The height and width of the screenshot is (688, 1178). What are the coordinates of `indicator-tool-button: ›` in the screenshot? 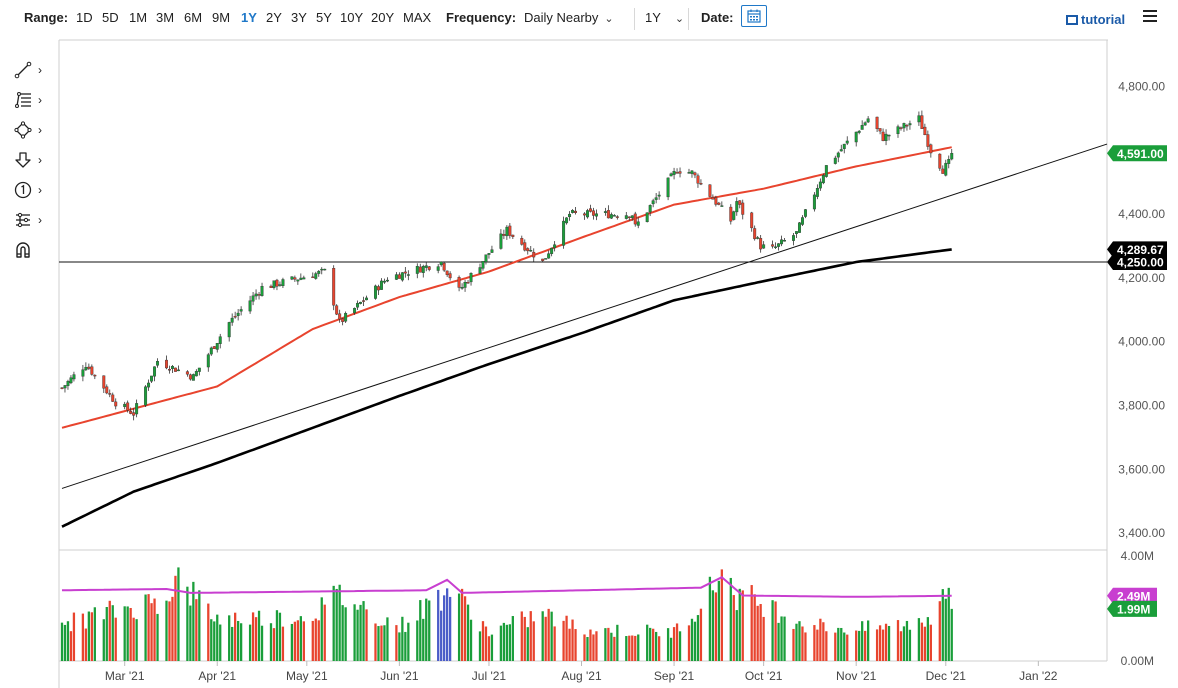 It's located at (34, 220).